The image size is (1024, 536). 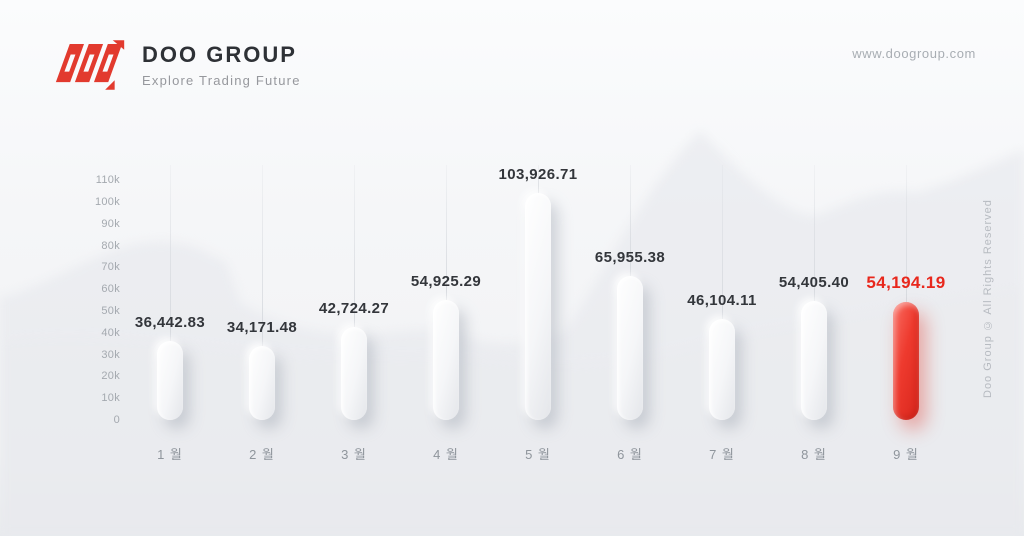 What do you see at coordinates (630, 454) in the screenshot?
I see `x-axis-month-label: 6 월` at bounding box center [630, 454].